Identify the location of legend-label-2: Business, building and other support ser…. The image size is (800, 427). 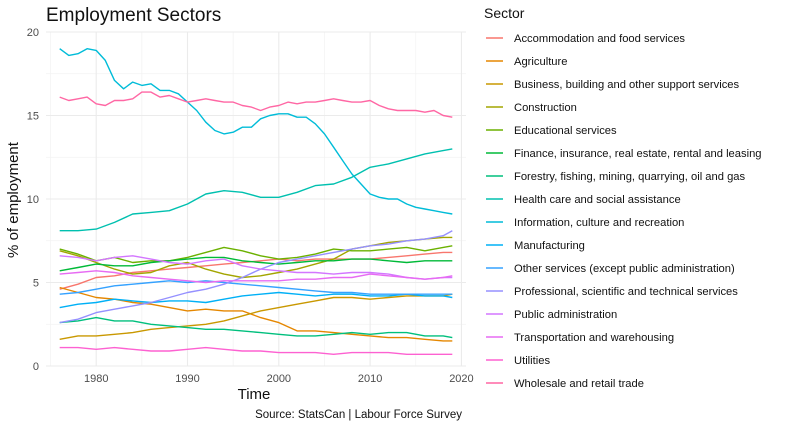
(627, 85).